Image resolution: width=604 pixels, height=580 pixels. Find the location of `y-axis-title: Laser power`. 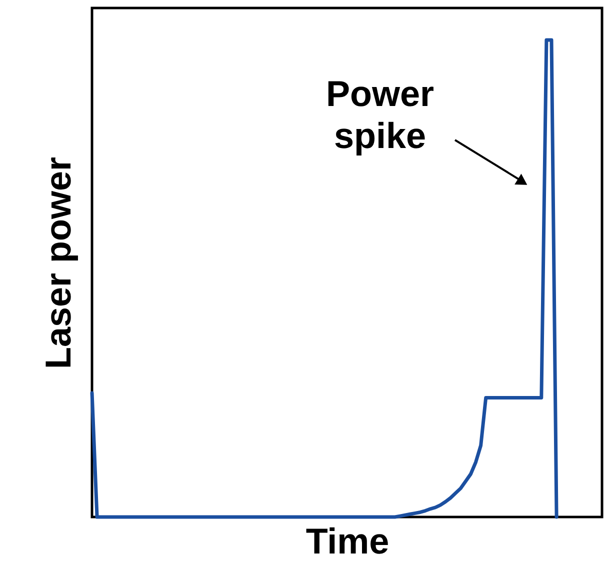

y-axis-title: Laser power is located at coordinates (58, 263).